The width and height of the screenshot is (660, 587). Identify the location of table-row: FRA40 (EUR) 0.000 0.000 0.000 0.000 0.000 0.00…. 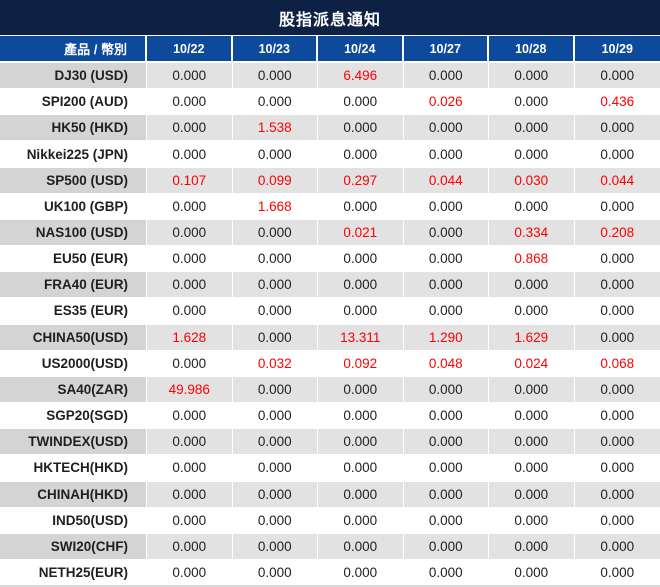
(330, 285).